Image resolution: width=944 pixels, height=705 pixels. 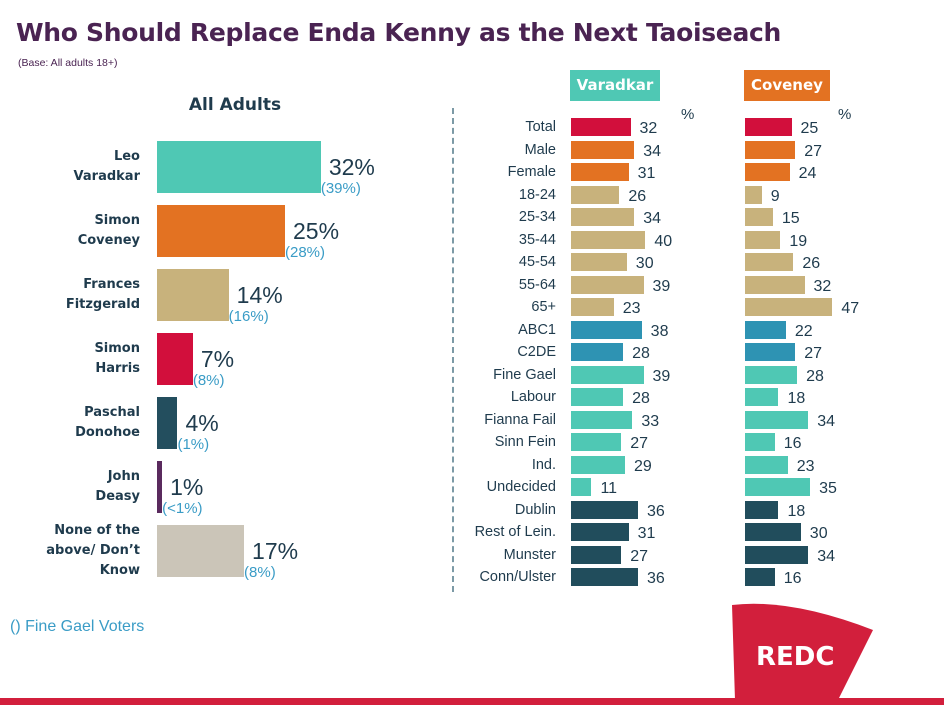 I want to click on candidate-value-label: 17%, so click(x=275, y=551).